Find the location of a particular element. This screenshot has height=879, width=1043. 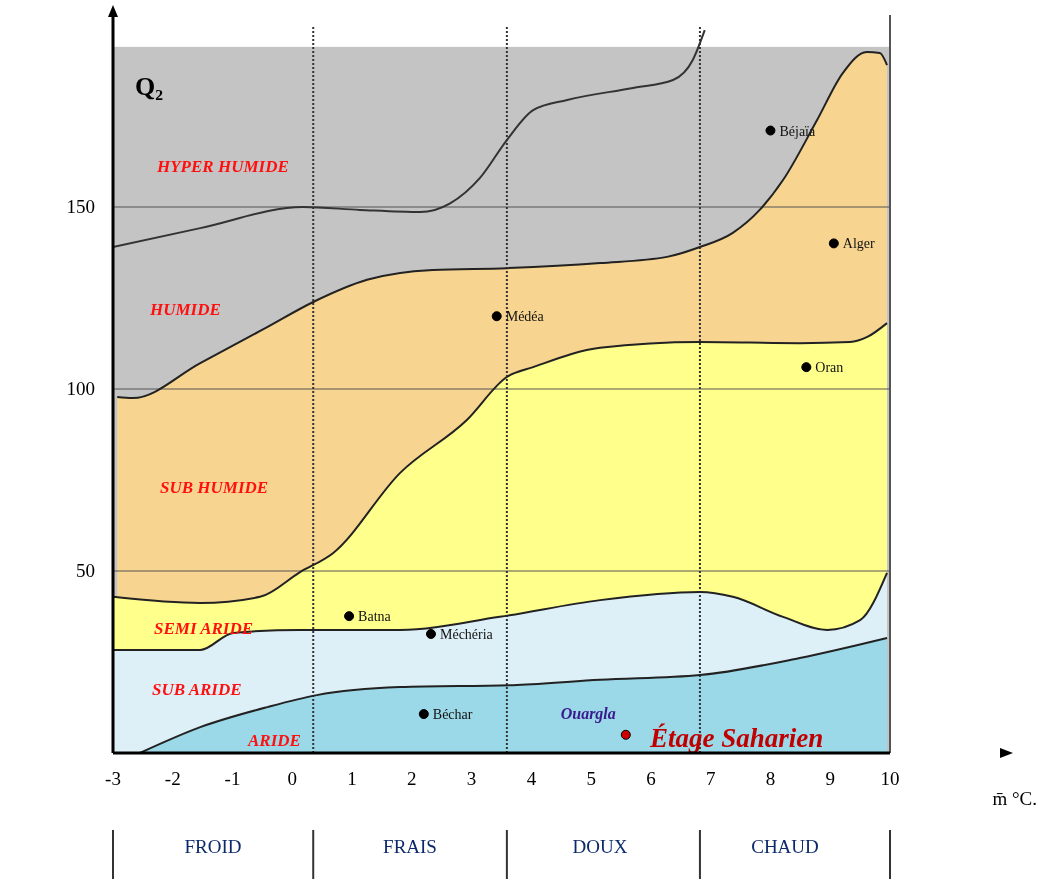

text: DOUX is located at coordinates (600, 846).